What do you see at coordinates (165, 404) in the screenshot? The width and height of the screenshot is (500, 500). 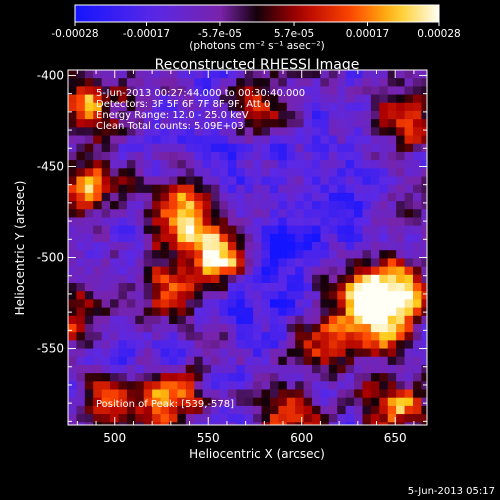 I see `annotation-peak-position: Position of Peak: [539,-578]` at bounding box center [165, 404].